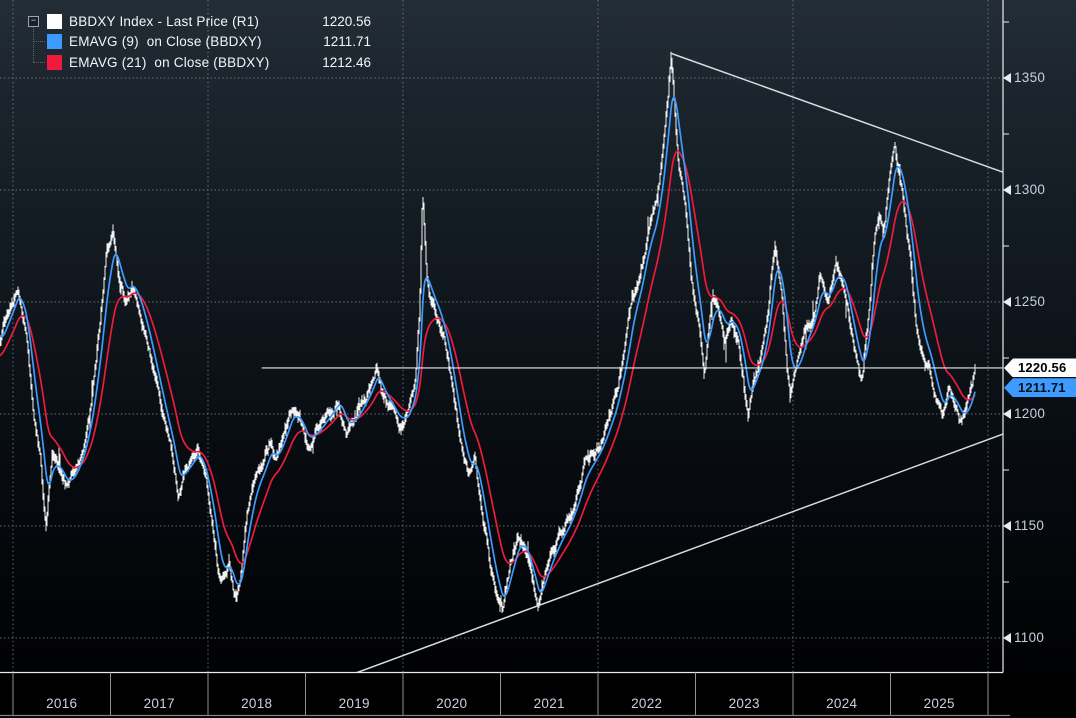  Describe the element at coordinates (164, 21) in the screenshot. I see `legend-label: BBDXY Index - Last Price (R1)` at that location.